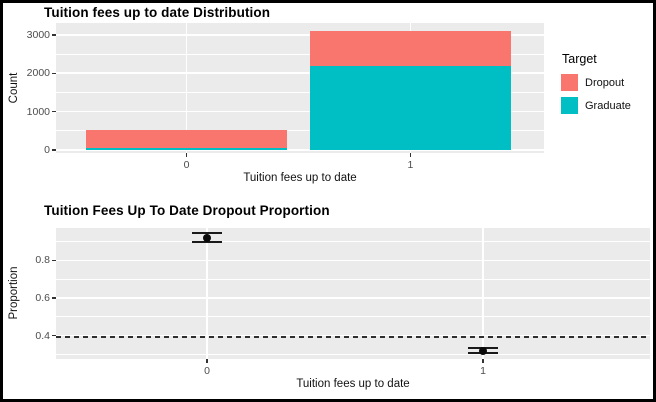  Describe the element at coordinates (42, 260) in the screenshot. I see `y-tick-label: 0.8` at that location.